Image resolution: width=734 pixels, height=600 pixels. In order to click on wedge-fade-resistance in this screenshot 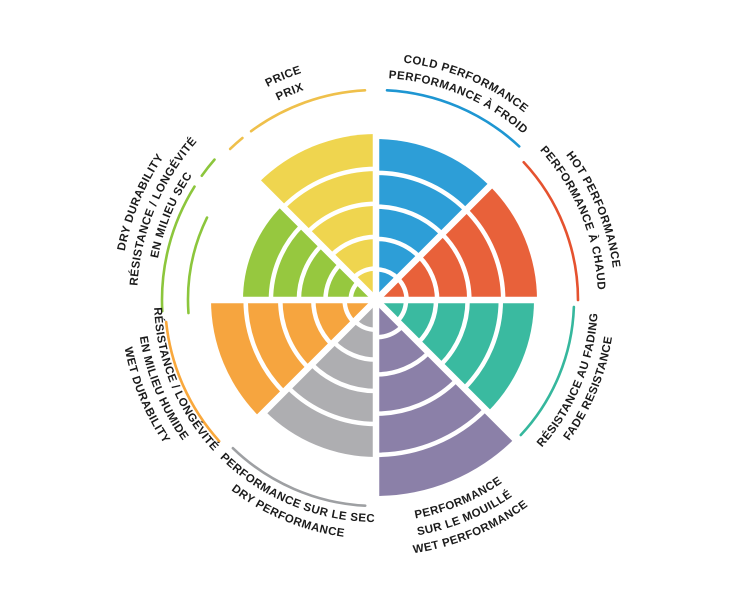, I will do `click(455, 356)`.